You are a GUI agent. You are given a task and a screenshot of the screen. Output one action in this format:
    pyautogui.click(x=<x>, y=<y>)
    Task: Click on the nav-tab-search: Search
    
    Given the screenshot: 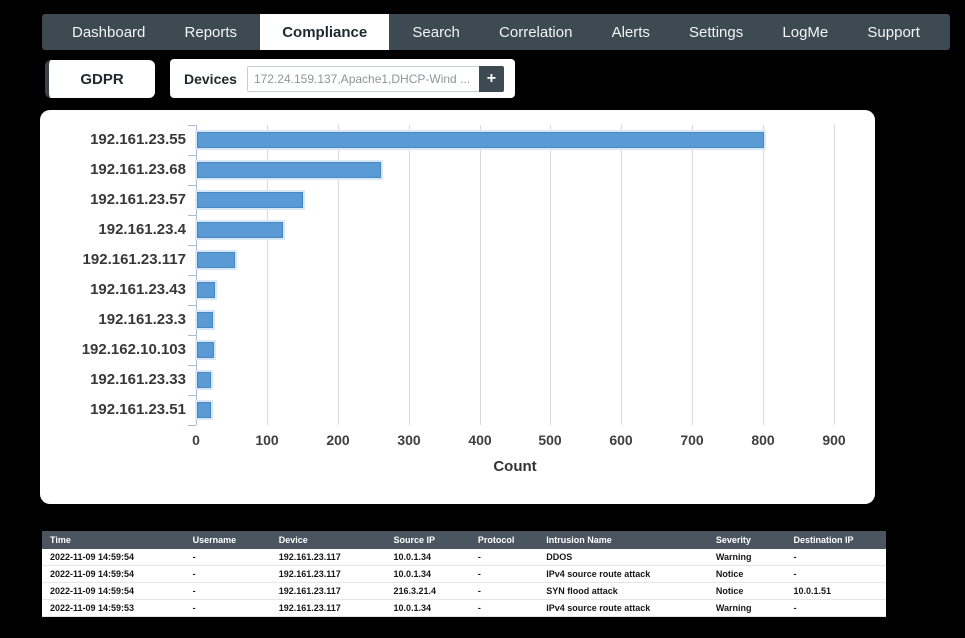 What is the action you would take?
    pyautogui.click(x=436, y=32)
    